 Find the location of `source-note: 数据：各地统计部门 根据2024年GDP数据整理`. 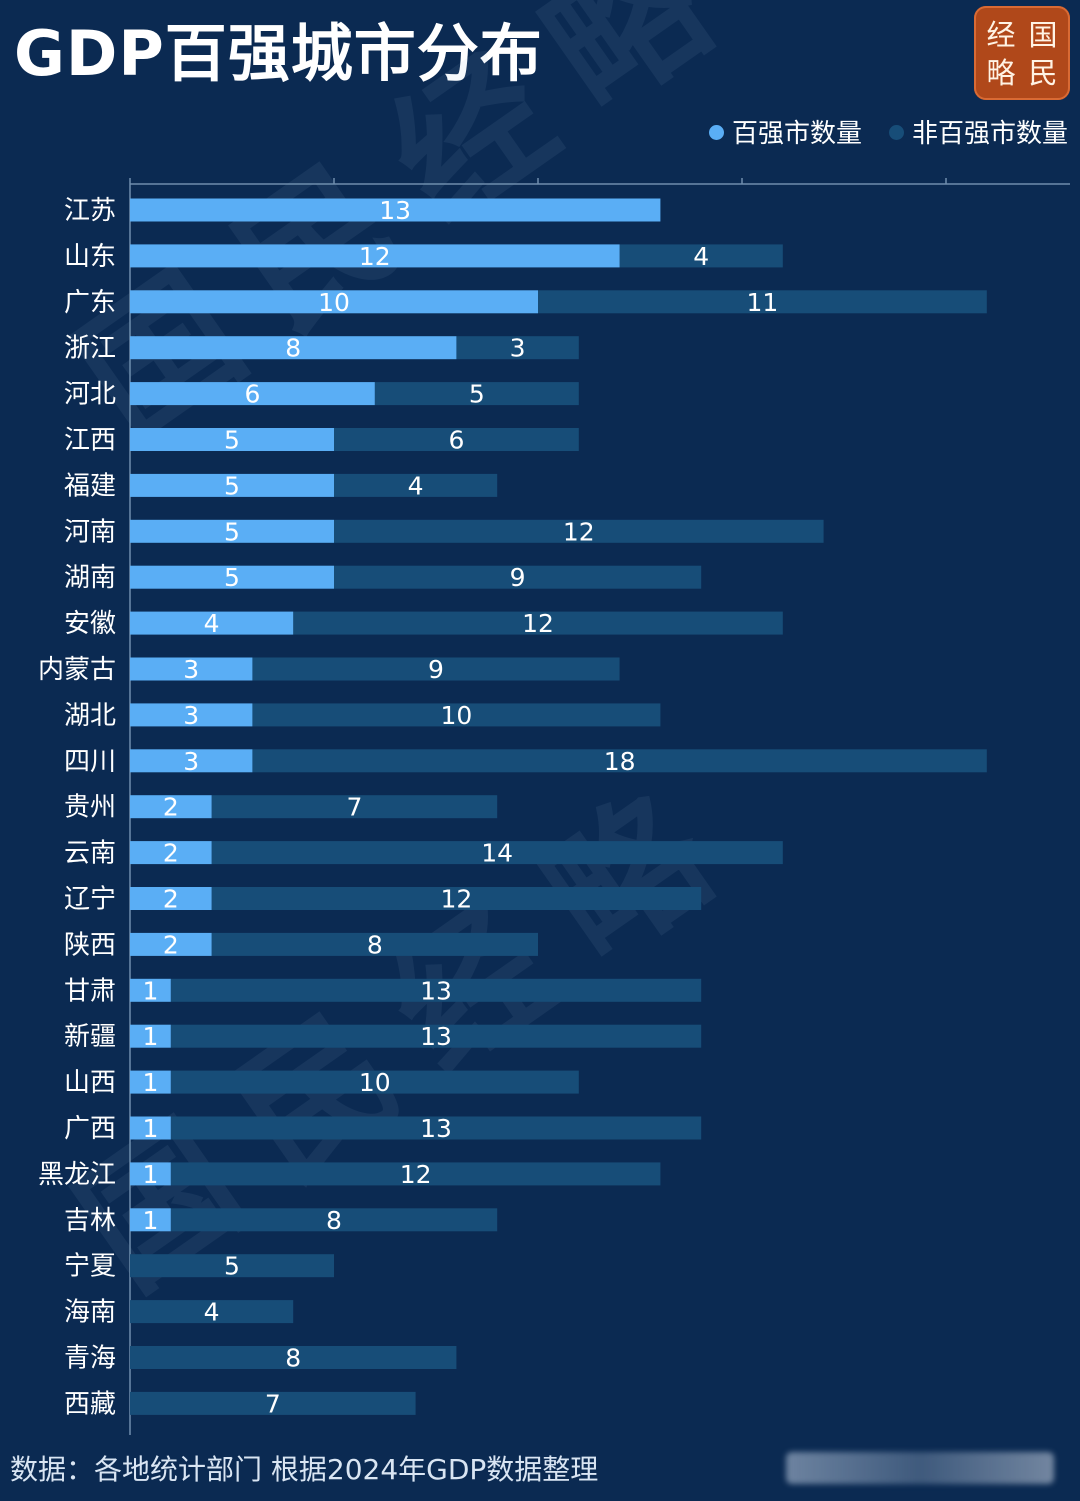

source-note: 数据：各地统计部门 根据2024年GDP数据整理 is located at coordinates (304, 1469).